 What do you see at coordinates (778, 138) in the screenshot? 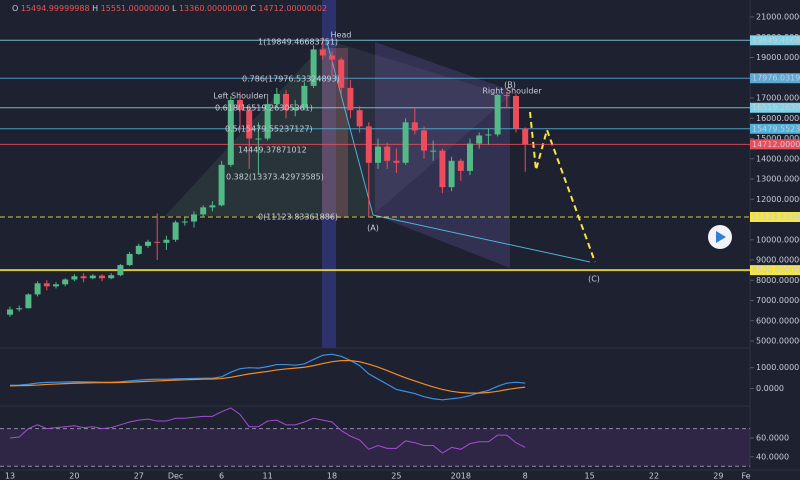
I see `y-tick-label: 15000.00000000` at bounding box center [778, 138].